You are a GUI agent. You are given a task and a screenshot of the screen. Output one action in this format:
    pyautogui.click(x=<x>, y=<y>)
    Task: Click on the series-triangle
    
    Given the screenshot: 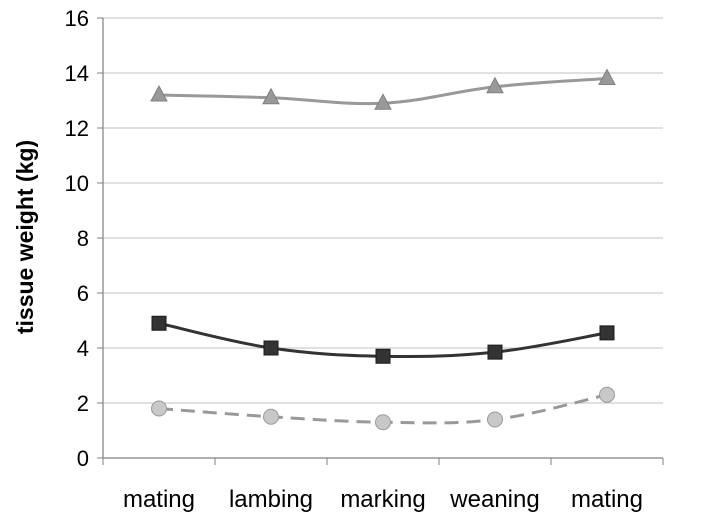 What is the action you would take?
    pyautogui.click(x=383, y=89)
    